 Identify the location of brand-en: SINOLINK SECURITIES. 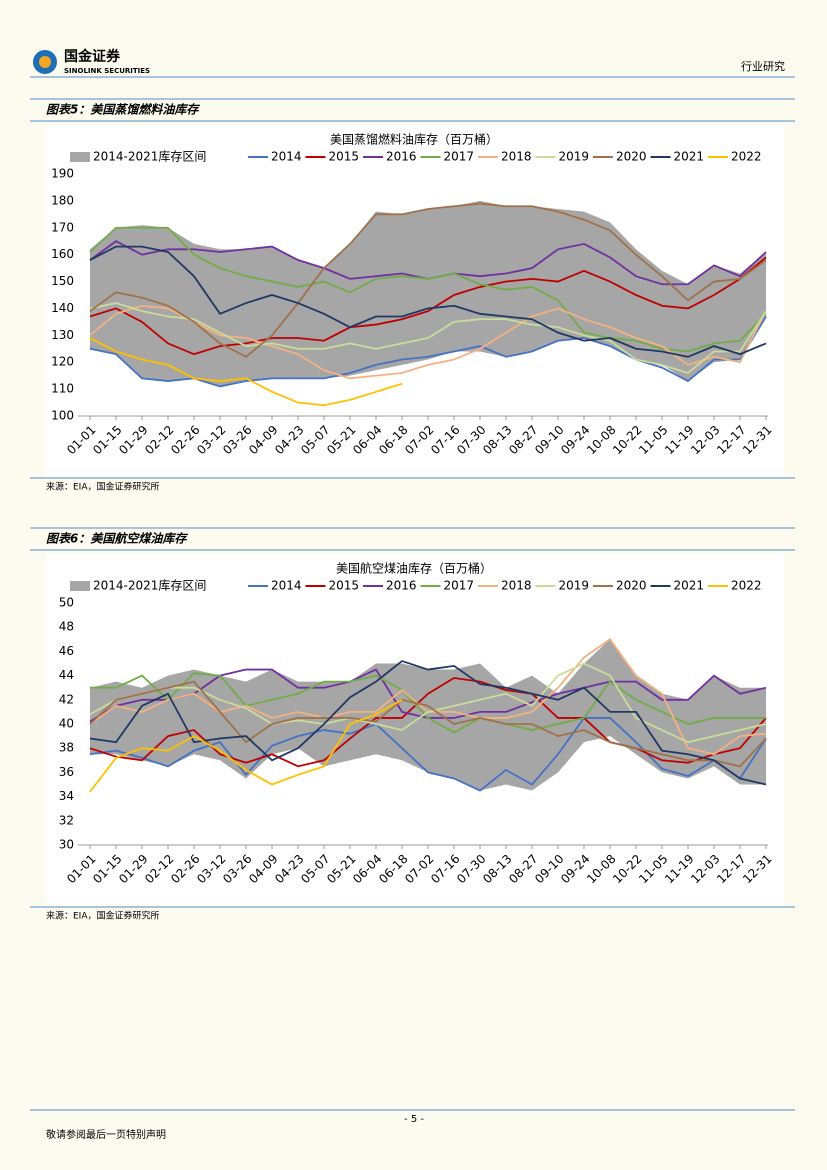
(107, 71).